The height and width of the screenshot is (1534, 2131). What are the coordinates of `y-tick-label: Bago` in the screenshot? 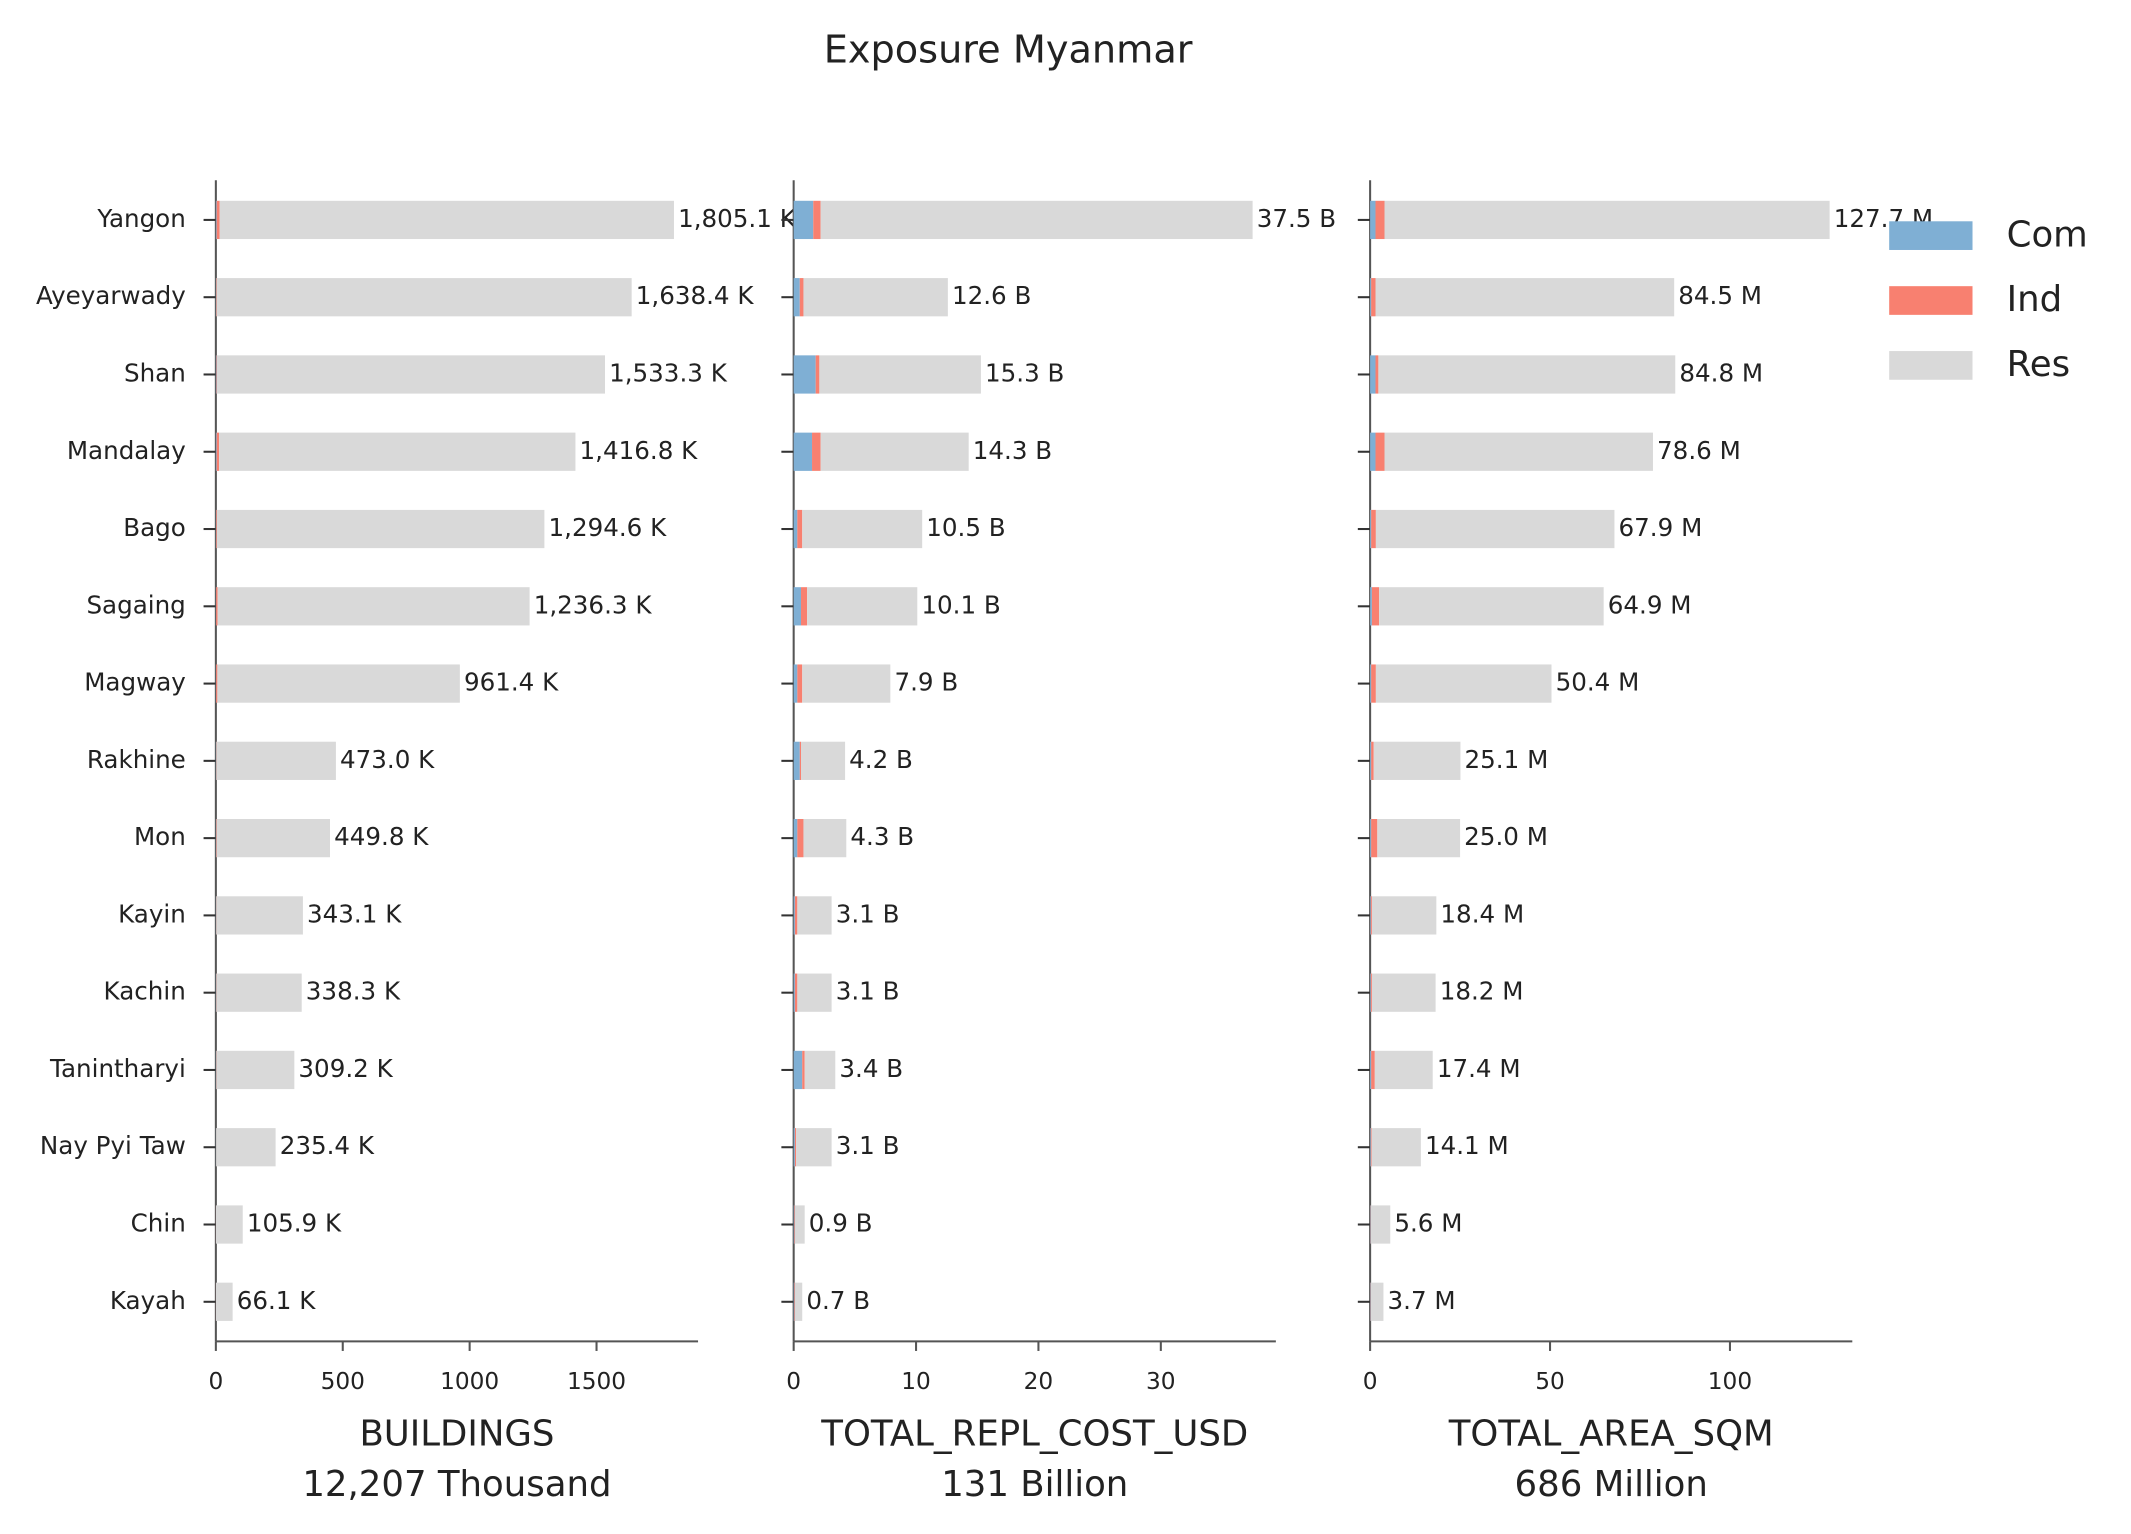 It's located at (154, 527).